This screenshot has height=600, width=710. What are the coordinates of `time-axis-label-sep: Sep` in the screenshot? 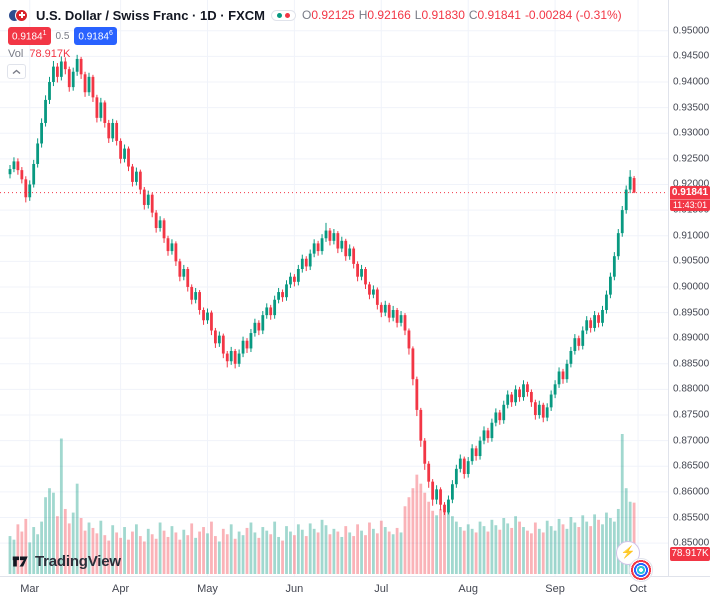 It's located at (555, 589).